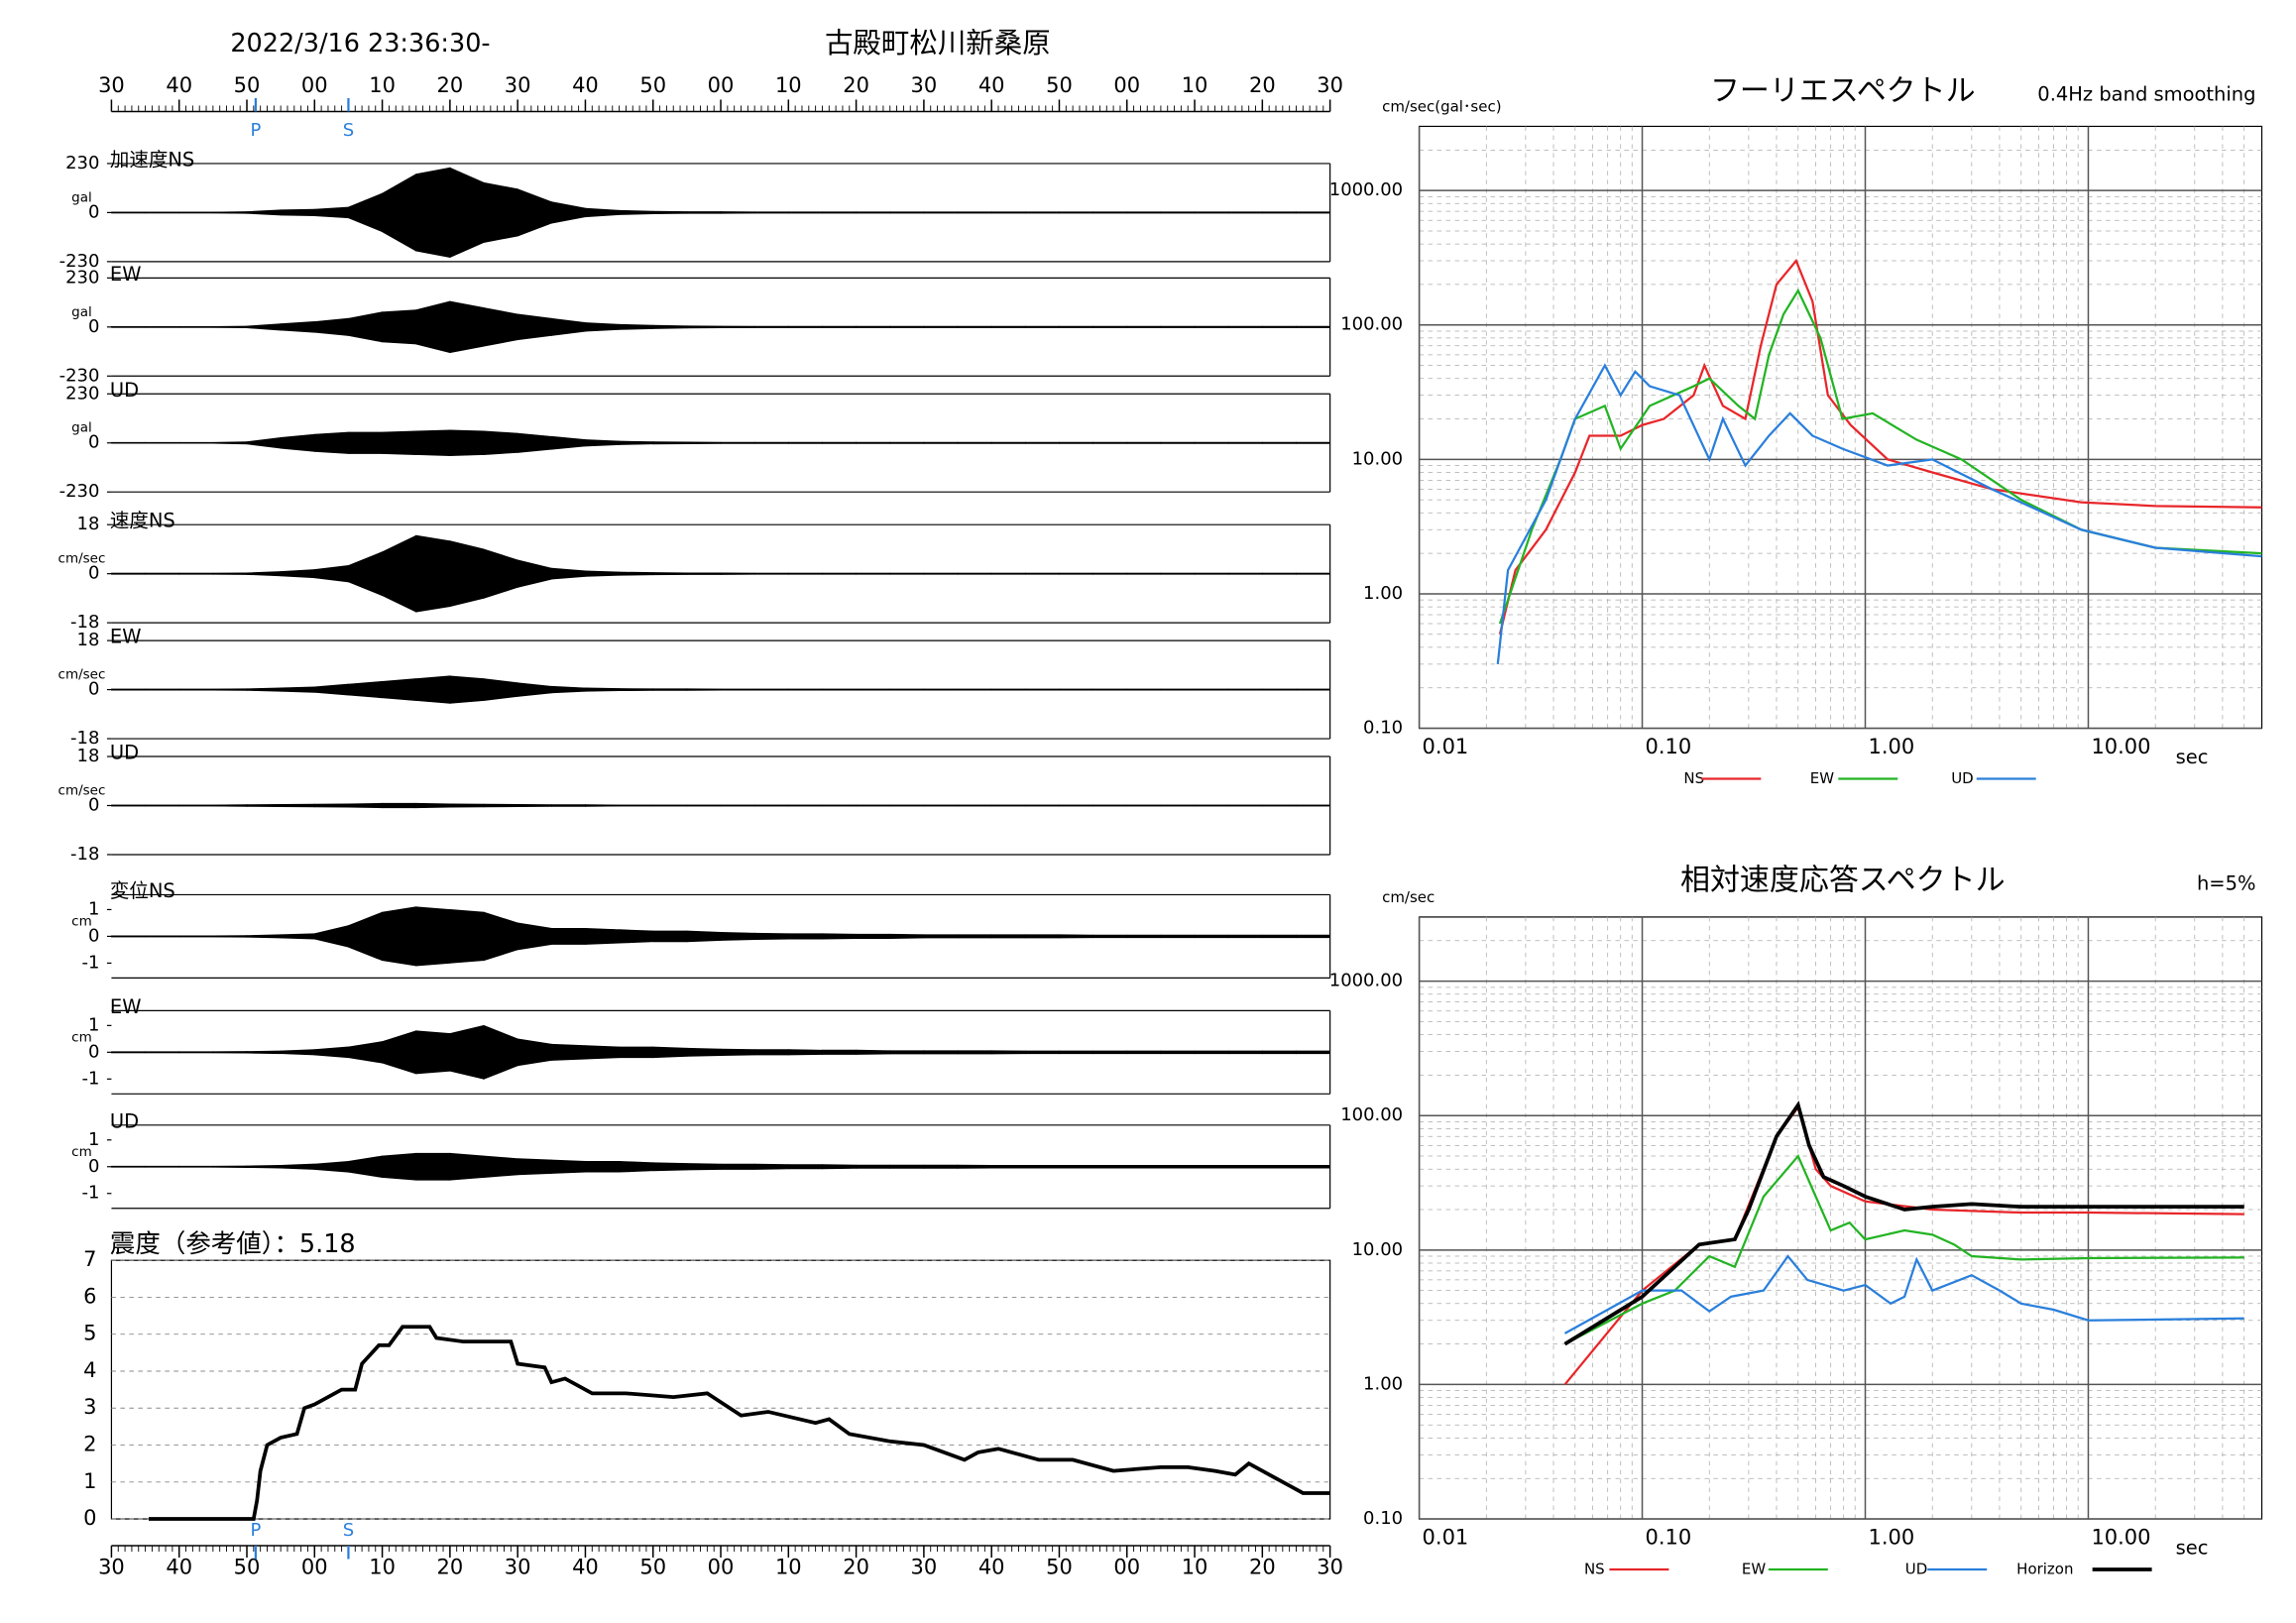  Describe the element at coordinates (89, 1370) in the screenshot. I see `y-tick-label: 4` at that location.